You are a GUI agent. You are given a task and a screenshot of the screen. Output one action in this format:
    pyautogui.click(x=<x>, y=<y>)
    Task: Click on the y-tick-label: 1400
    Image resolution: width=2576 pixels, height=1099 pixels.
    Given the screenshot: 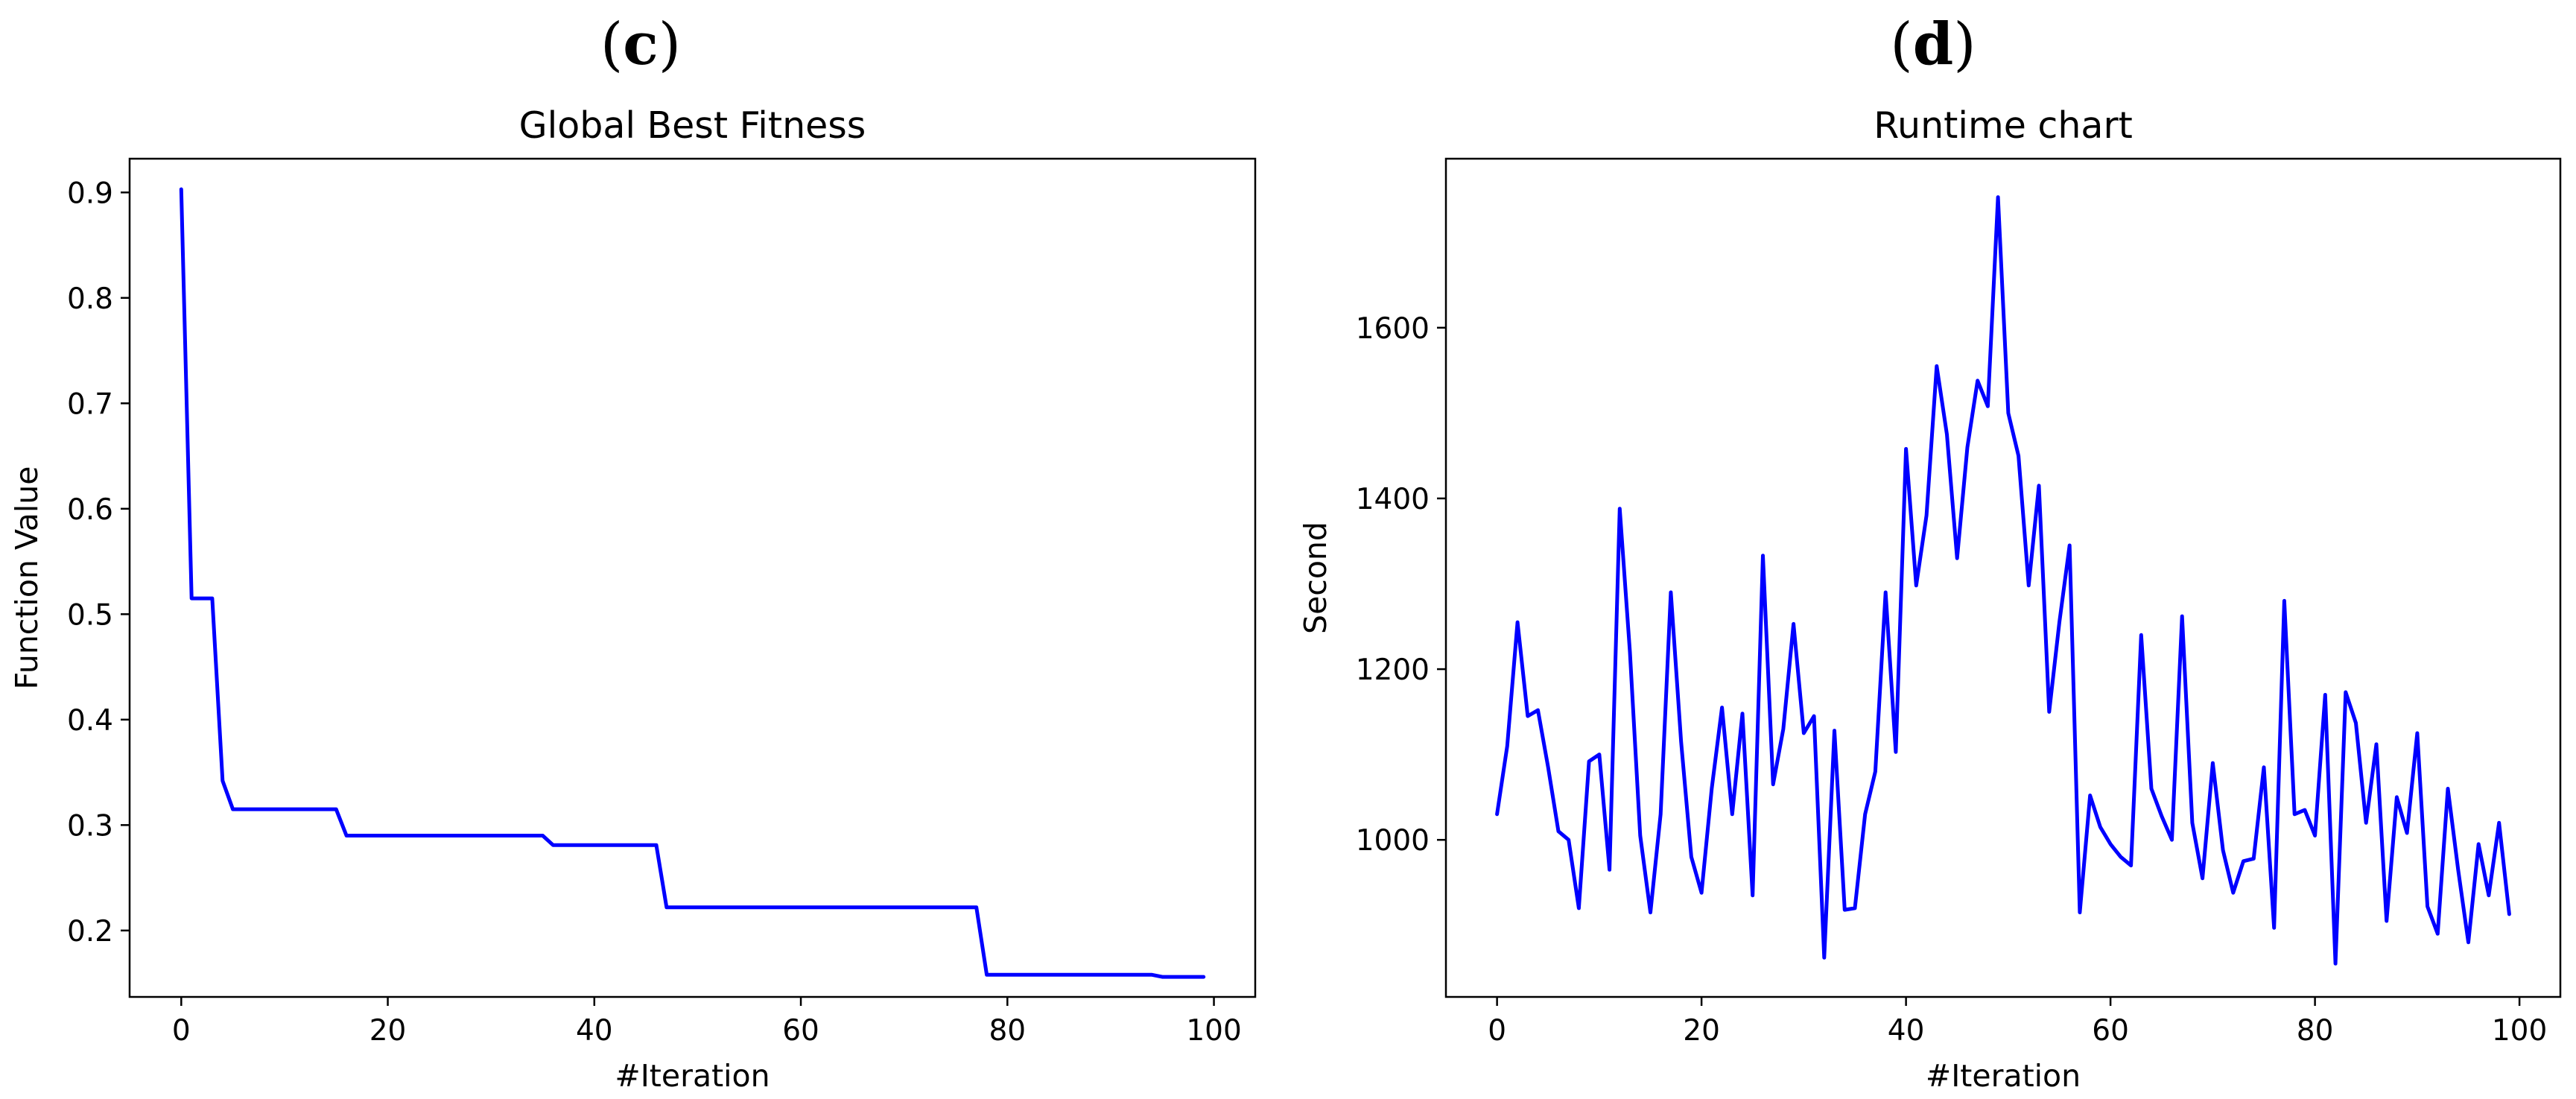 What is the action you would take?
    pyautogui.click(x=1393, y=500)
    